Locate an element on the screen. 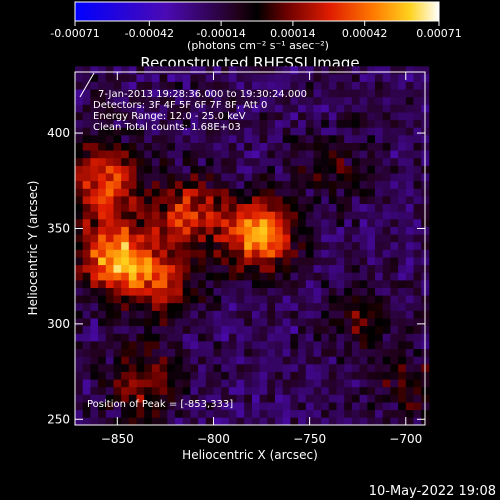  y-axis-label: Heliocentric Y (arcsec) is located at coordinates (33, 248).